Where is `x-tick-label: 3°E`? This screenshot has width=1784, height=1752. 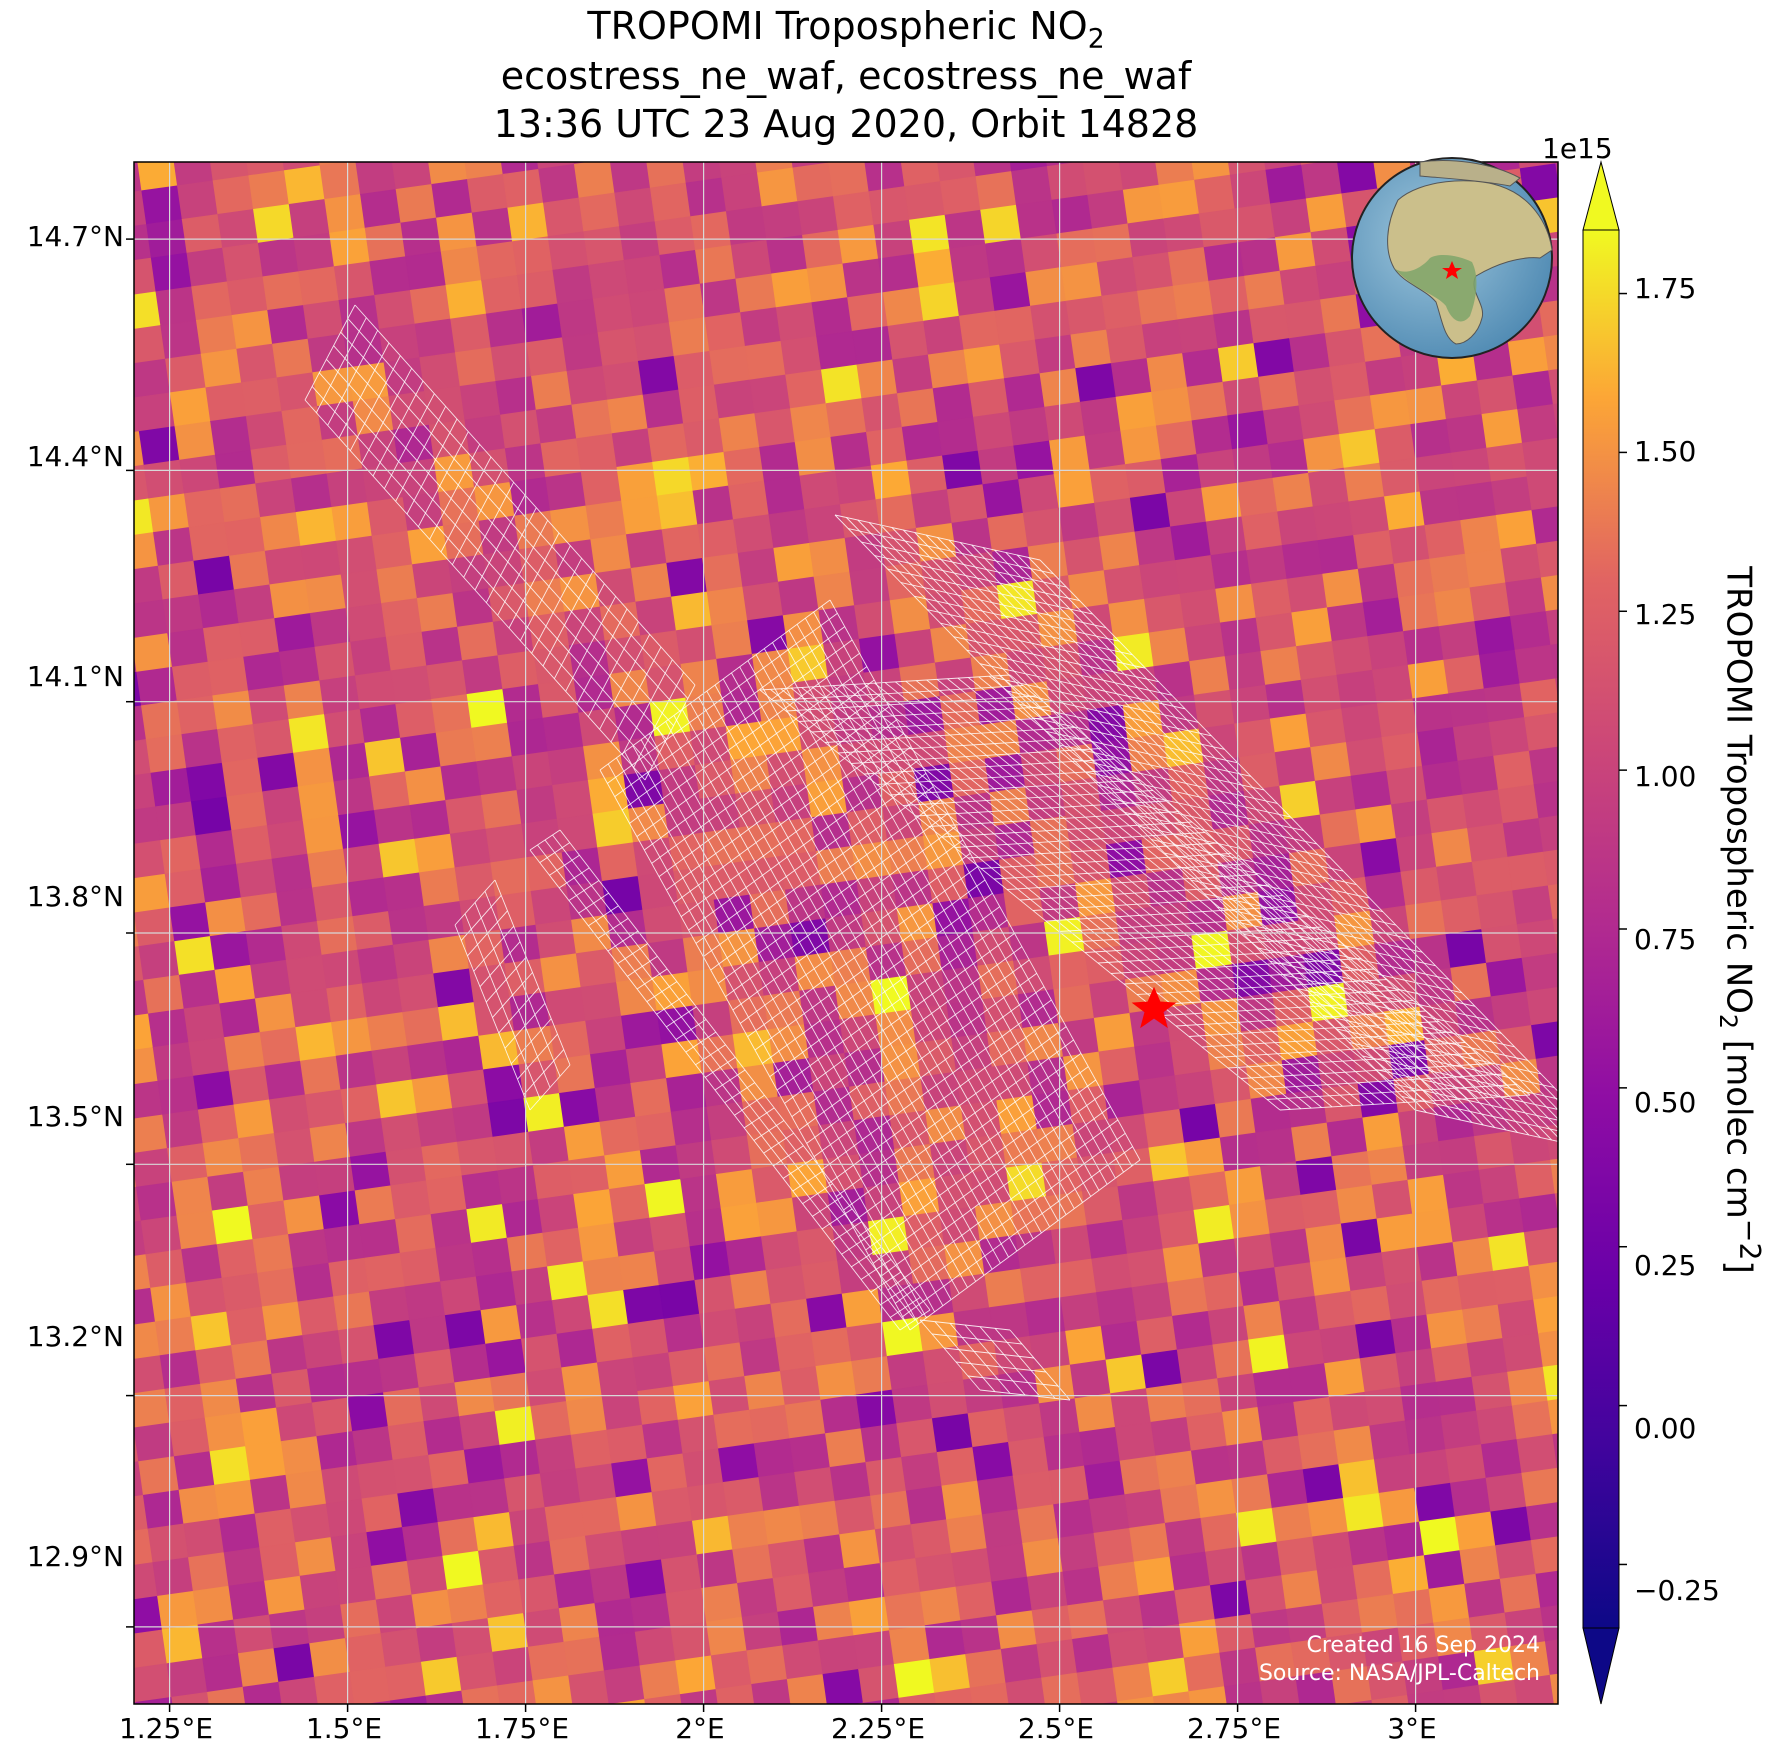 x-tick-label: 3°E is located at coordinates (1412, 1728).